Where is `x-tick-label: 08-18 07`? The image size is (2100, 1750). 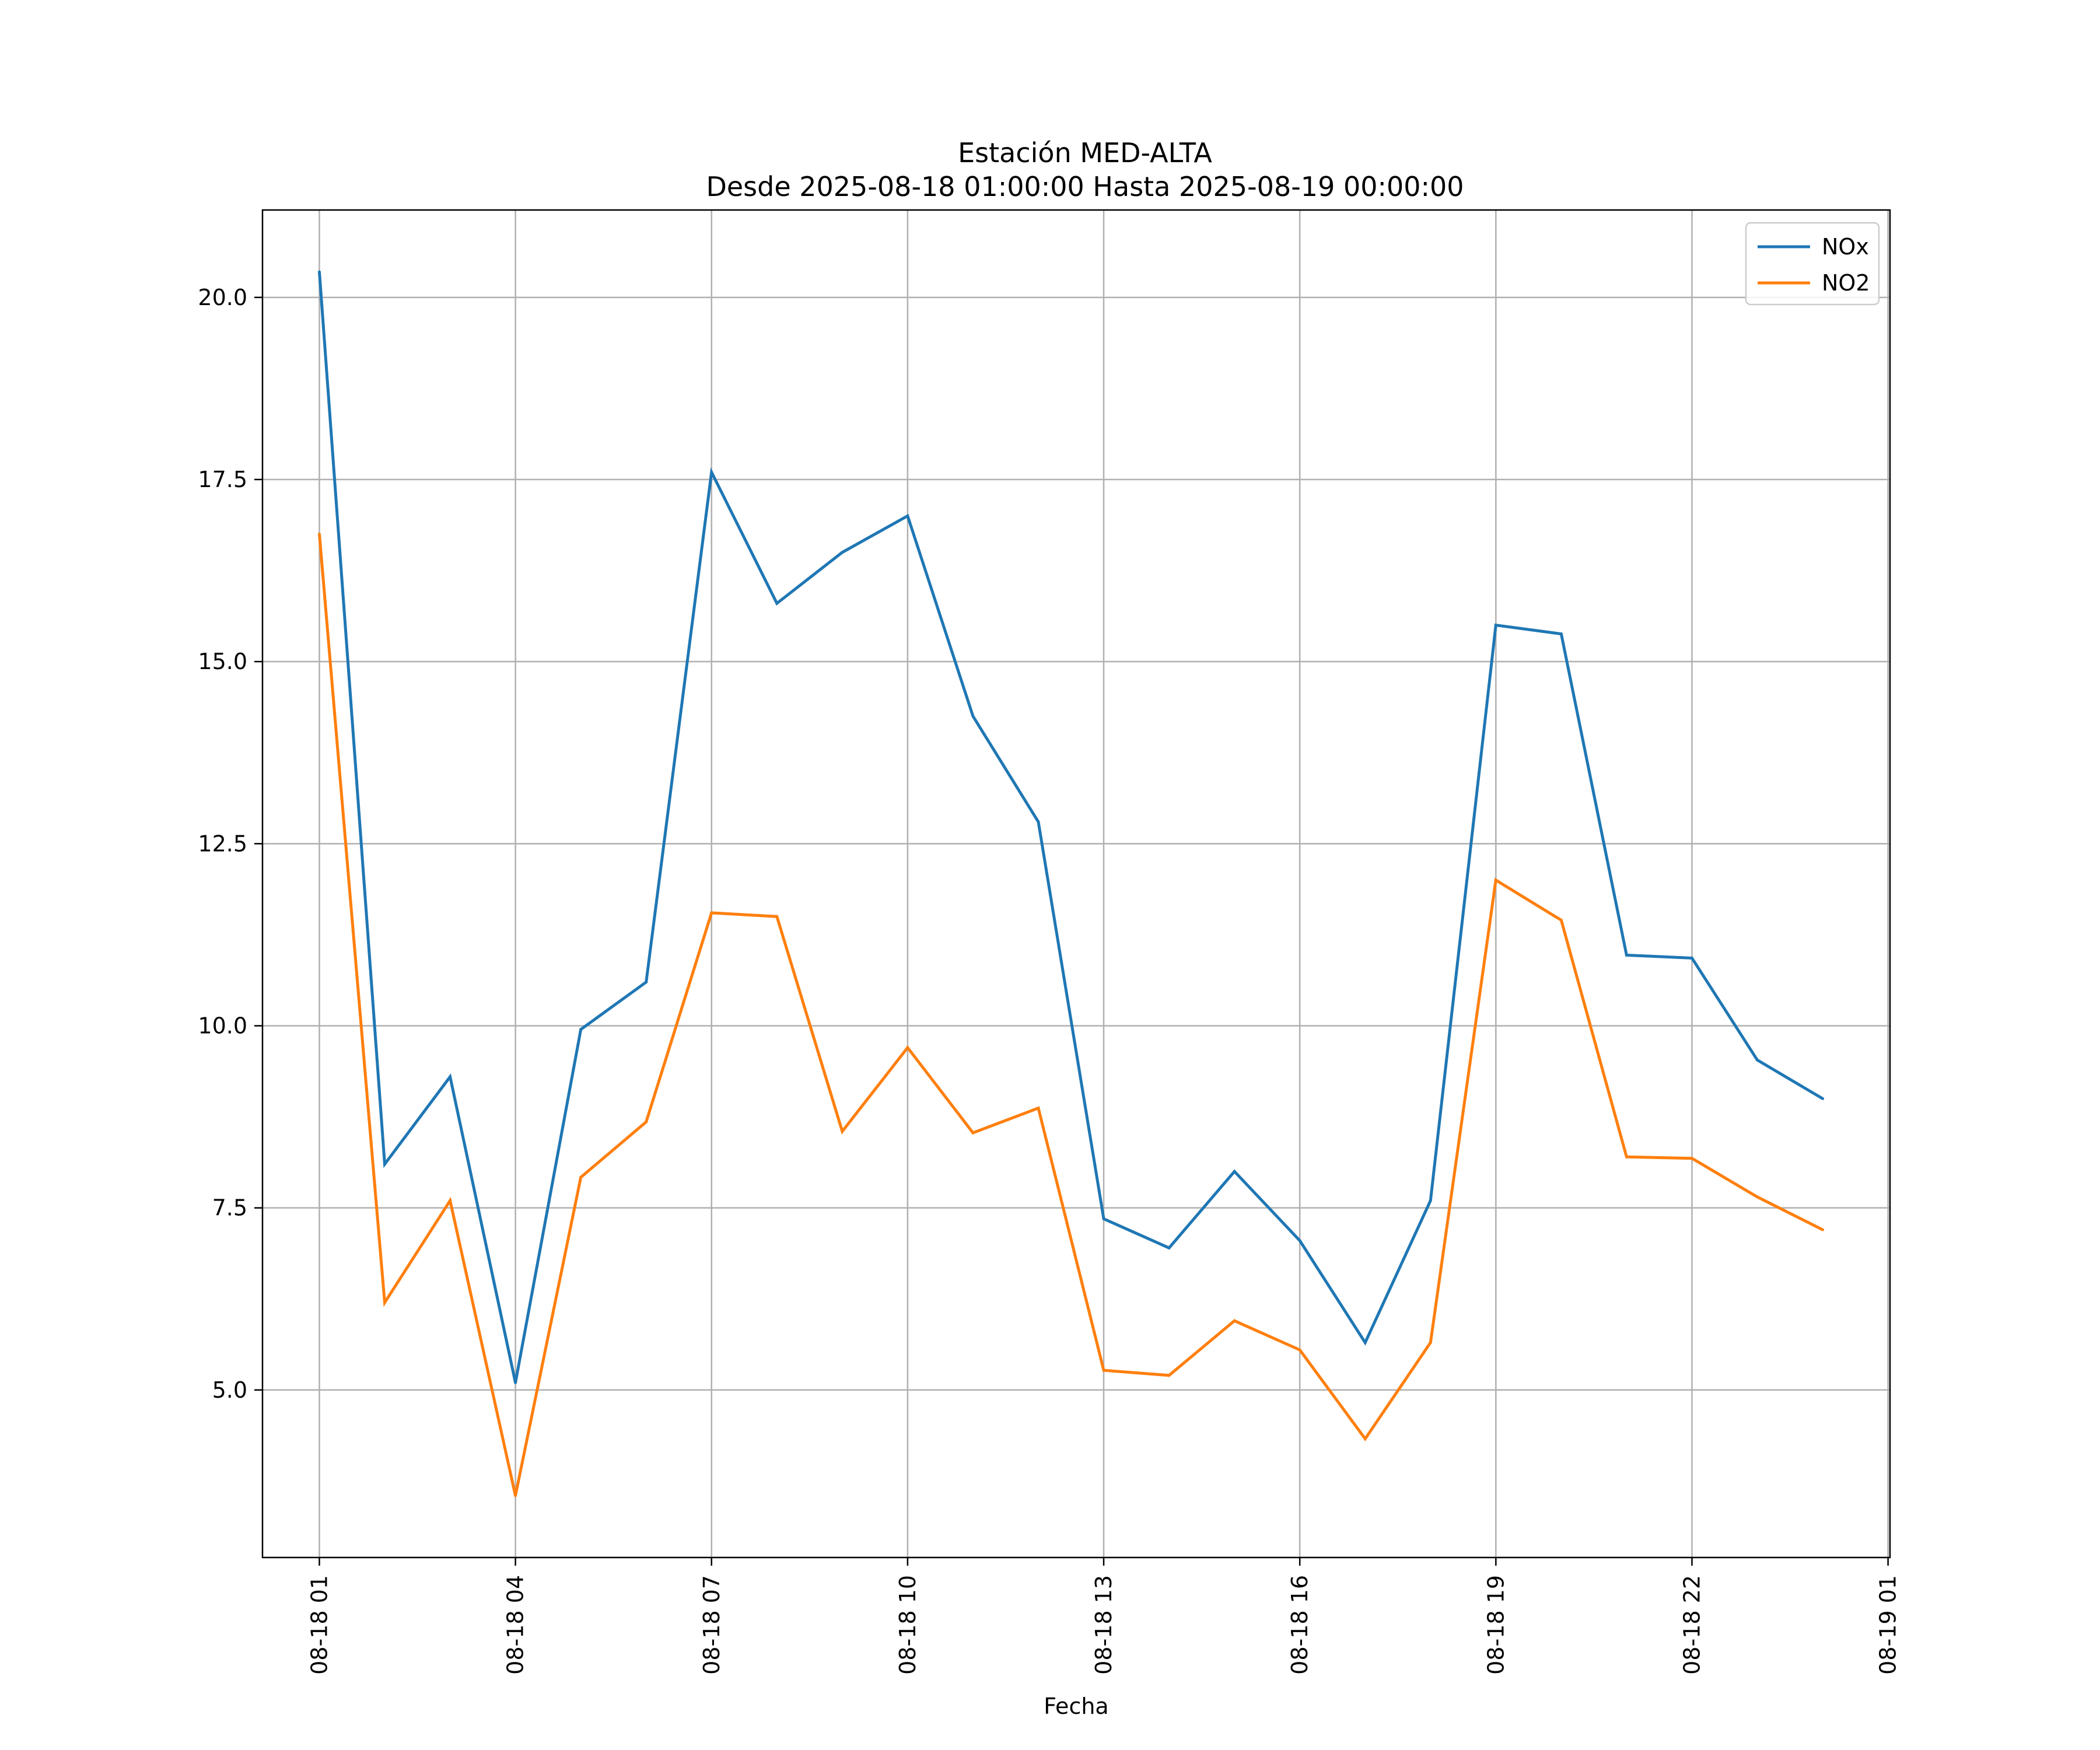 x-tick-label: 08-18 07 is located at coordinates (711, 1625).